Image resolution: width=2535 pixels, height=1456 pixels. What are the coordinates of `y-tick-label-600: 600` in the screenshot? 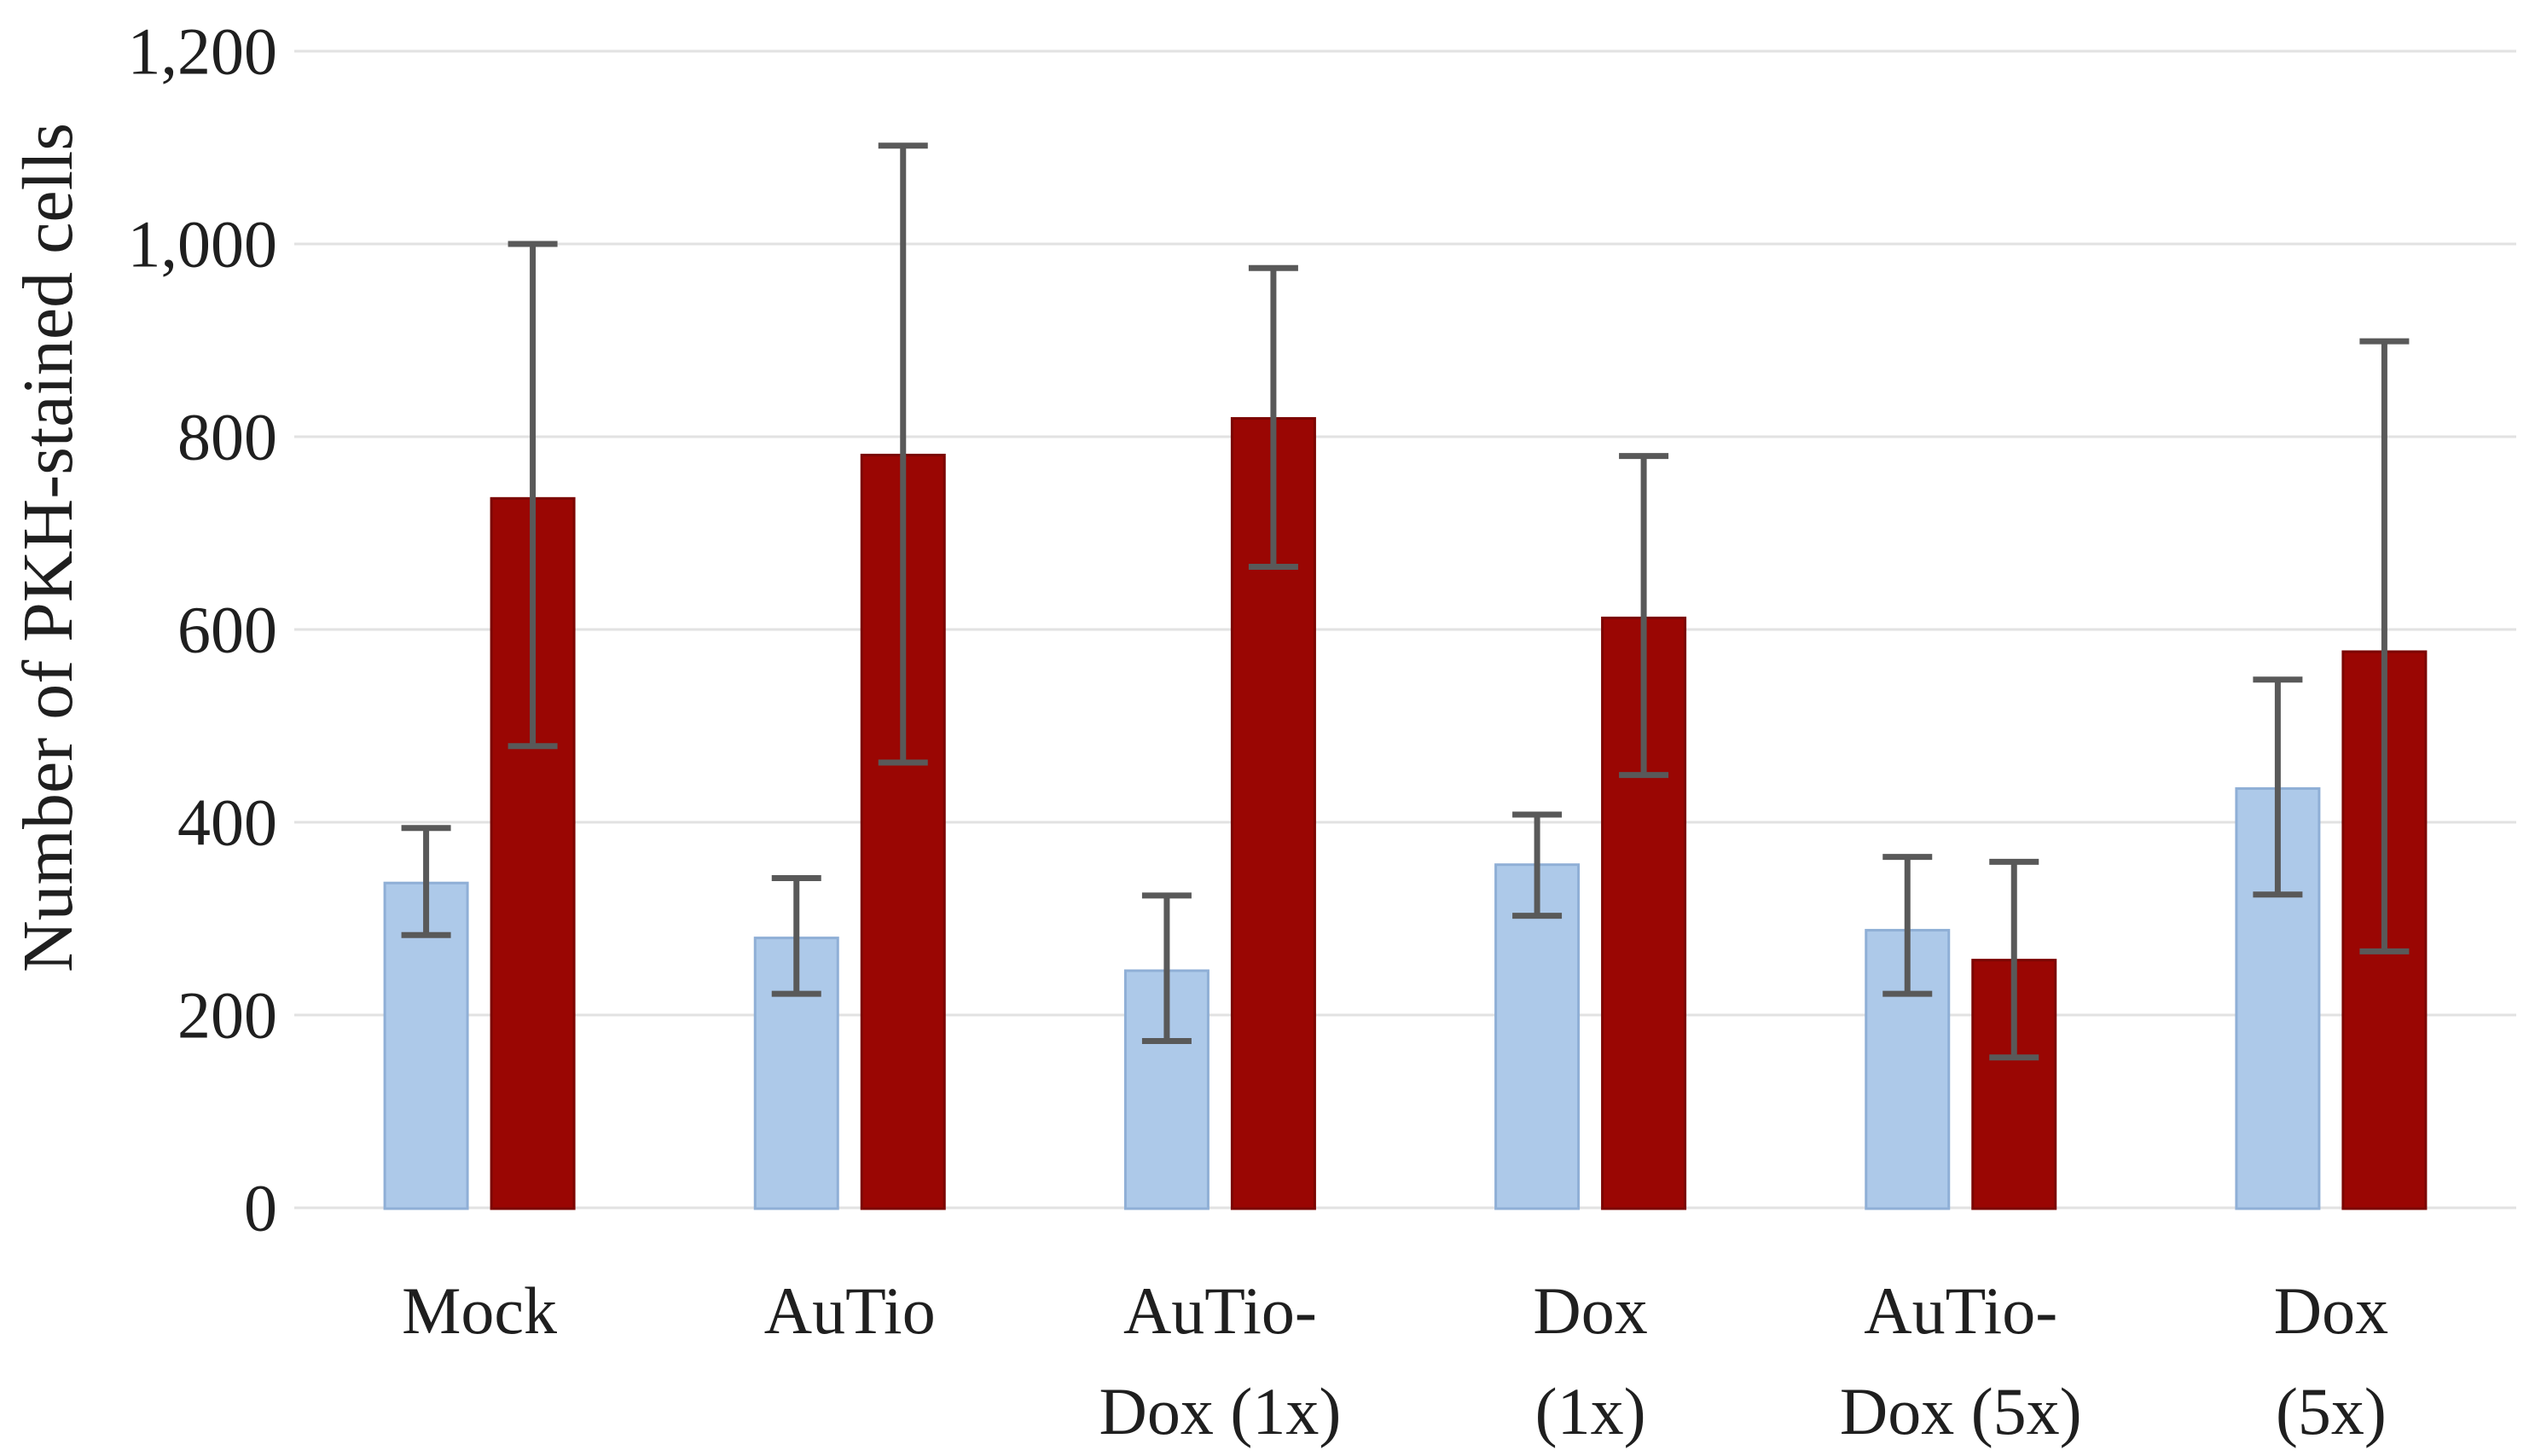 It's located at (227, 630).